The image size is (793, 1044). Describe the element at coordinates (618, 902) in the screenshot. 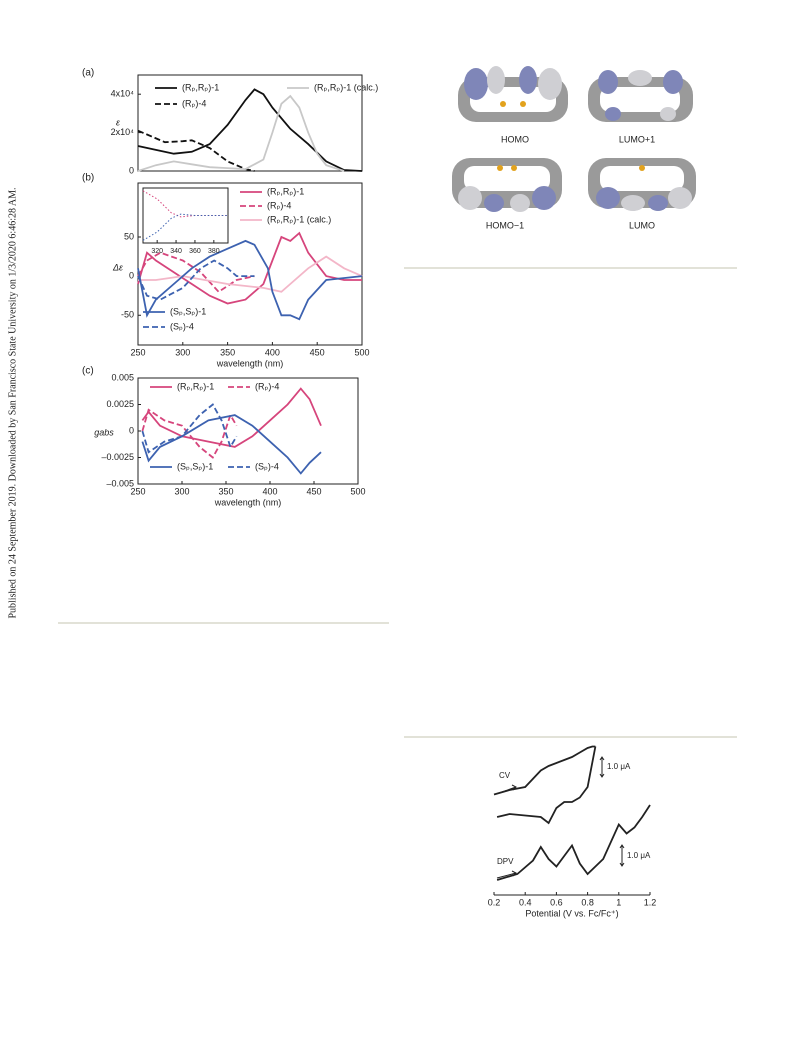

I see `x-tick-label: 1` at that location.